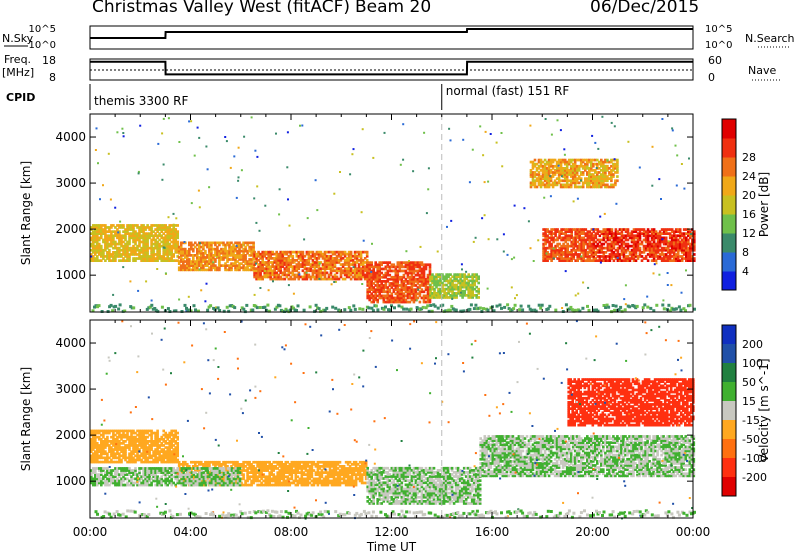 The width and height of the screenshot is (800, 554). What do you see at coordinates (715, 60) in the screenshot?
I see `nave-tick-top: 60` at bounding box center [715, 60].